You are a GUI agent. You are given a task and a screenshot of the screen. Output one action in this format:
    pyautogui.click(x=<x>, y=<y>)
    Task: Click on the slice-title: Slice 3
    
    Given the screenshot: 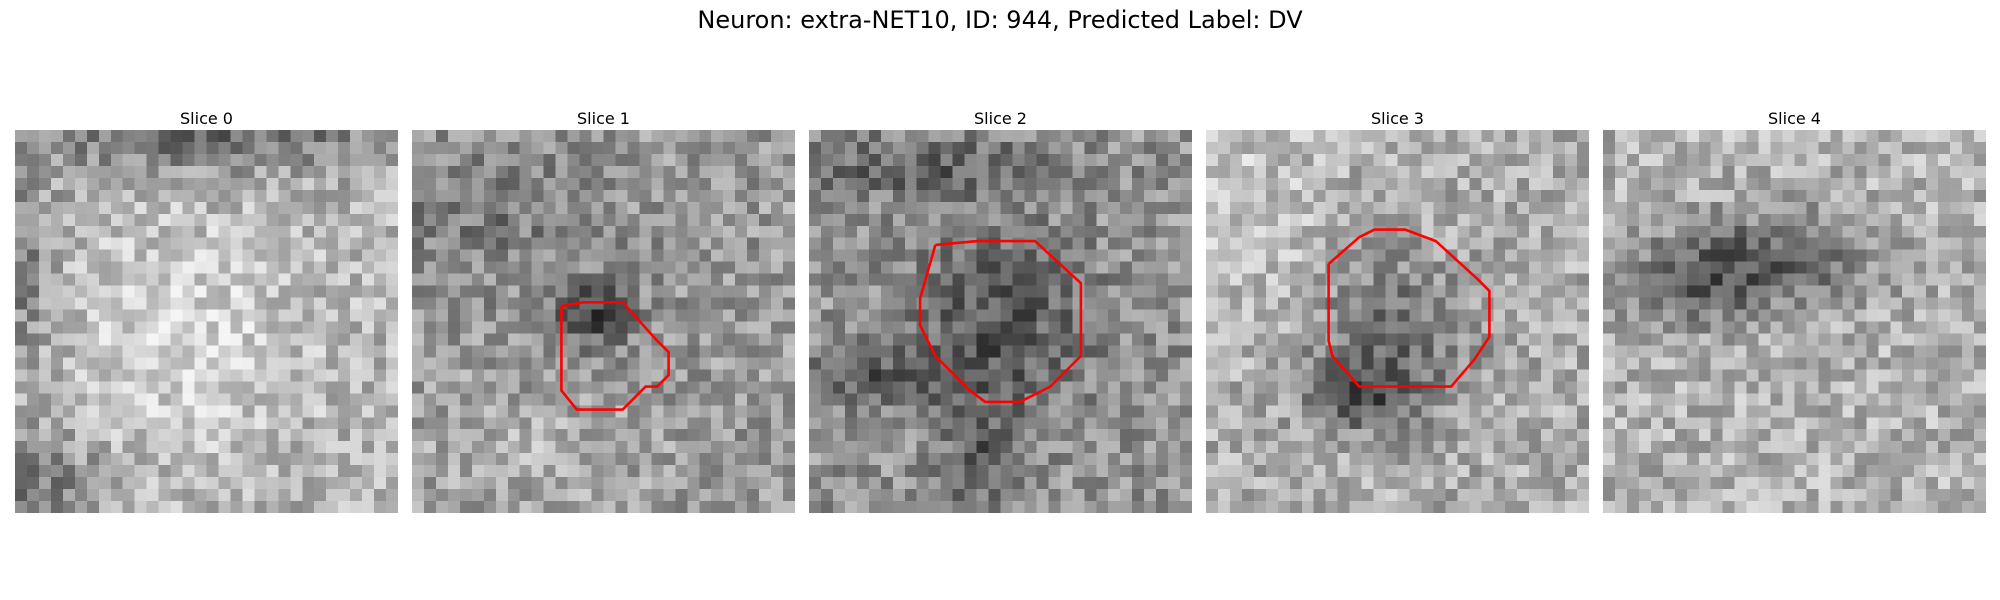 What is the action you would take?
    pyautogui.click(x=1397, y=118)
    